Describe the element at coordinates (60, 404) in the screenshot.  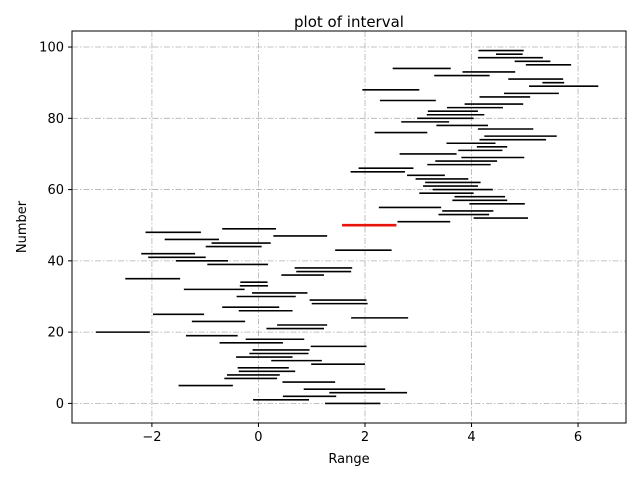
I see `y-tick-label: 0` at that location.